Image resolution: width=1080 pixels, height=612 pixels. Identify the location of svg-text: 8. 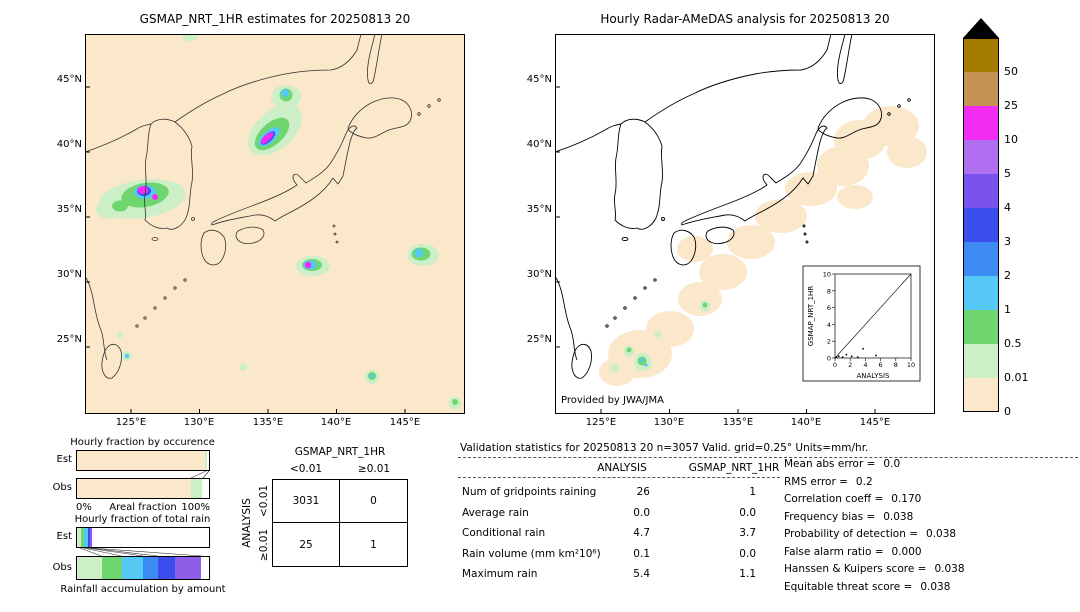
(829, 291).